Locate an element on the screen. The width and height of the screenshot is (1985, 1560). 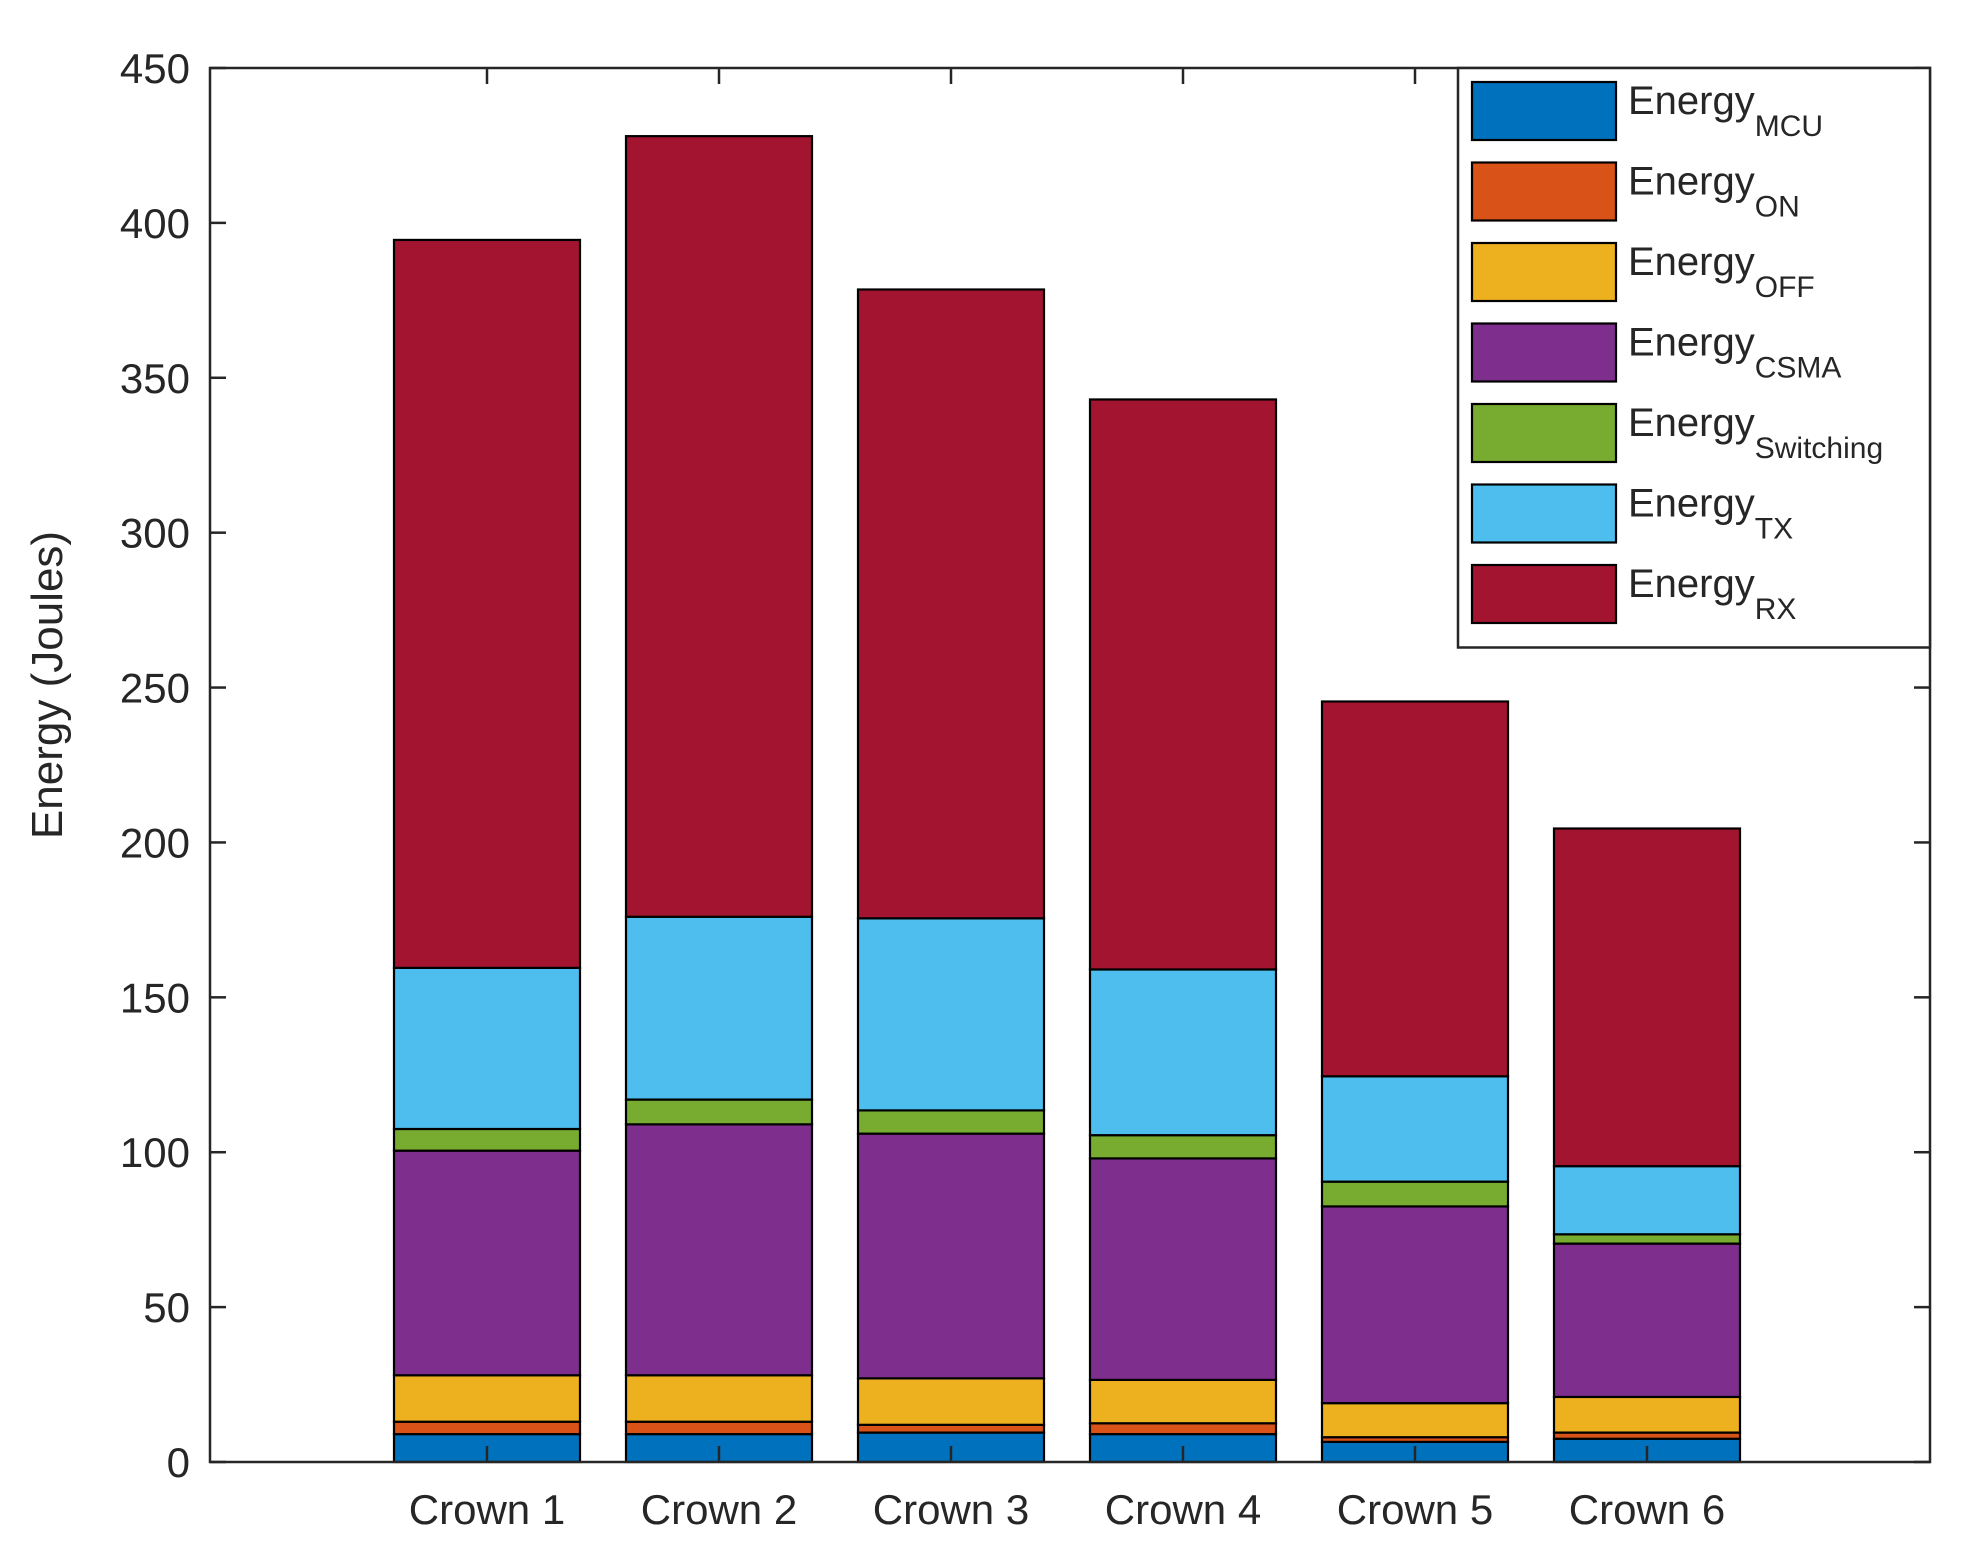
legend-swatch-rx is located at coordinates (1544, 594).